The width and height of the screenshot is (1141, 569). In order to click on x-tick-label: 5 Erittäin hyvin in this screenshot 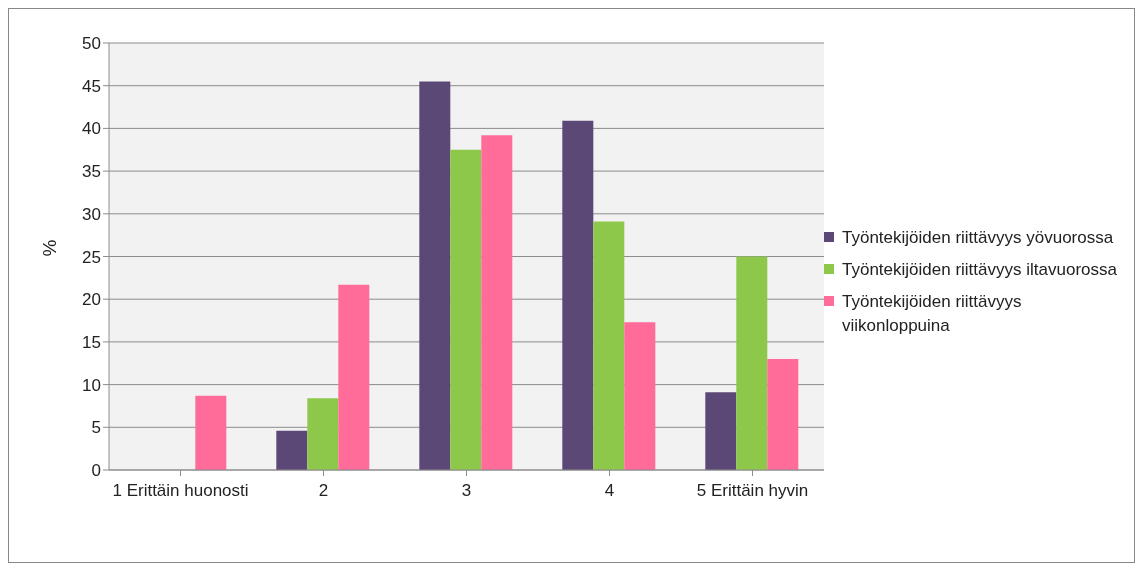, I will do `click(752, 491)`.